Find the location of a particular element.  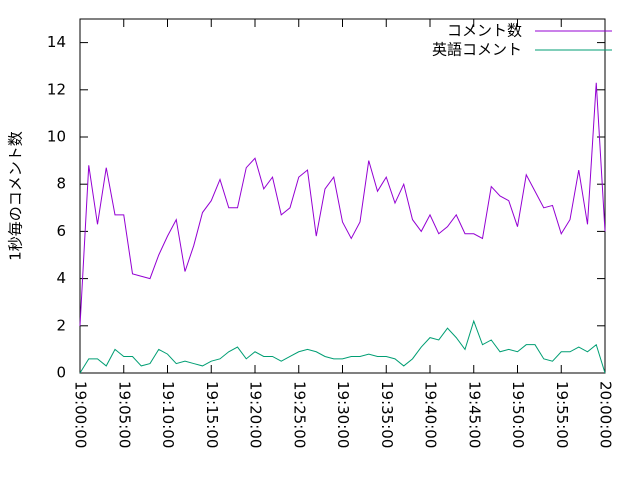

x-tick-label: 19:40:00 is located at coordinates (431, 414).